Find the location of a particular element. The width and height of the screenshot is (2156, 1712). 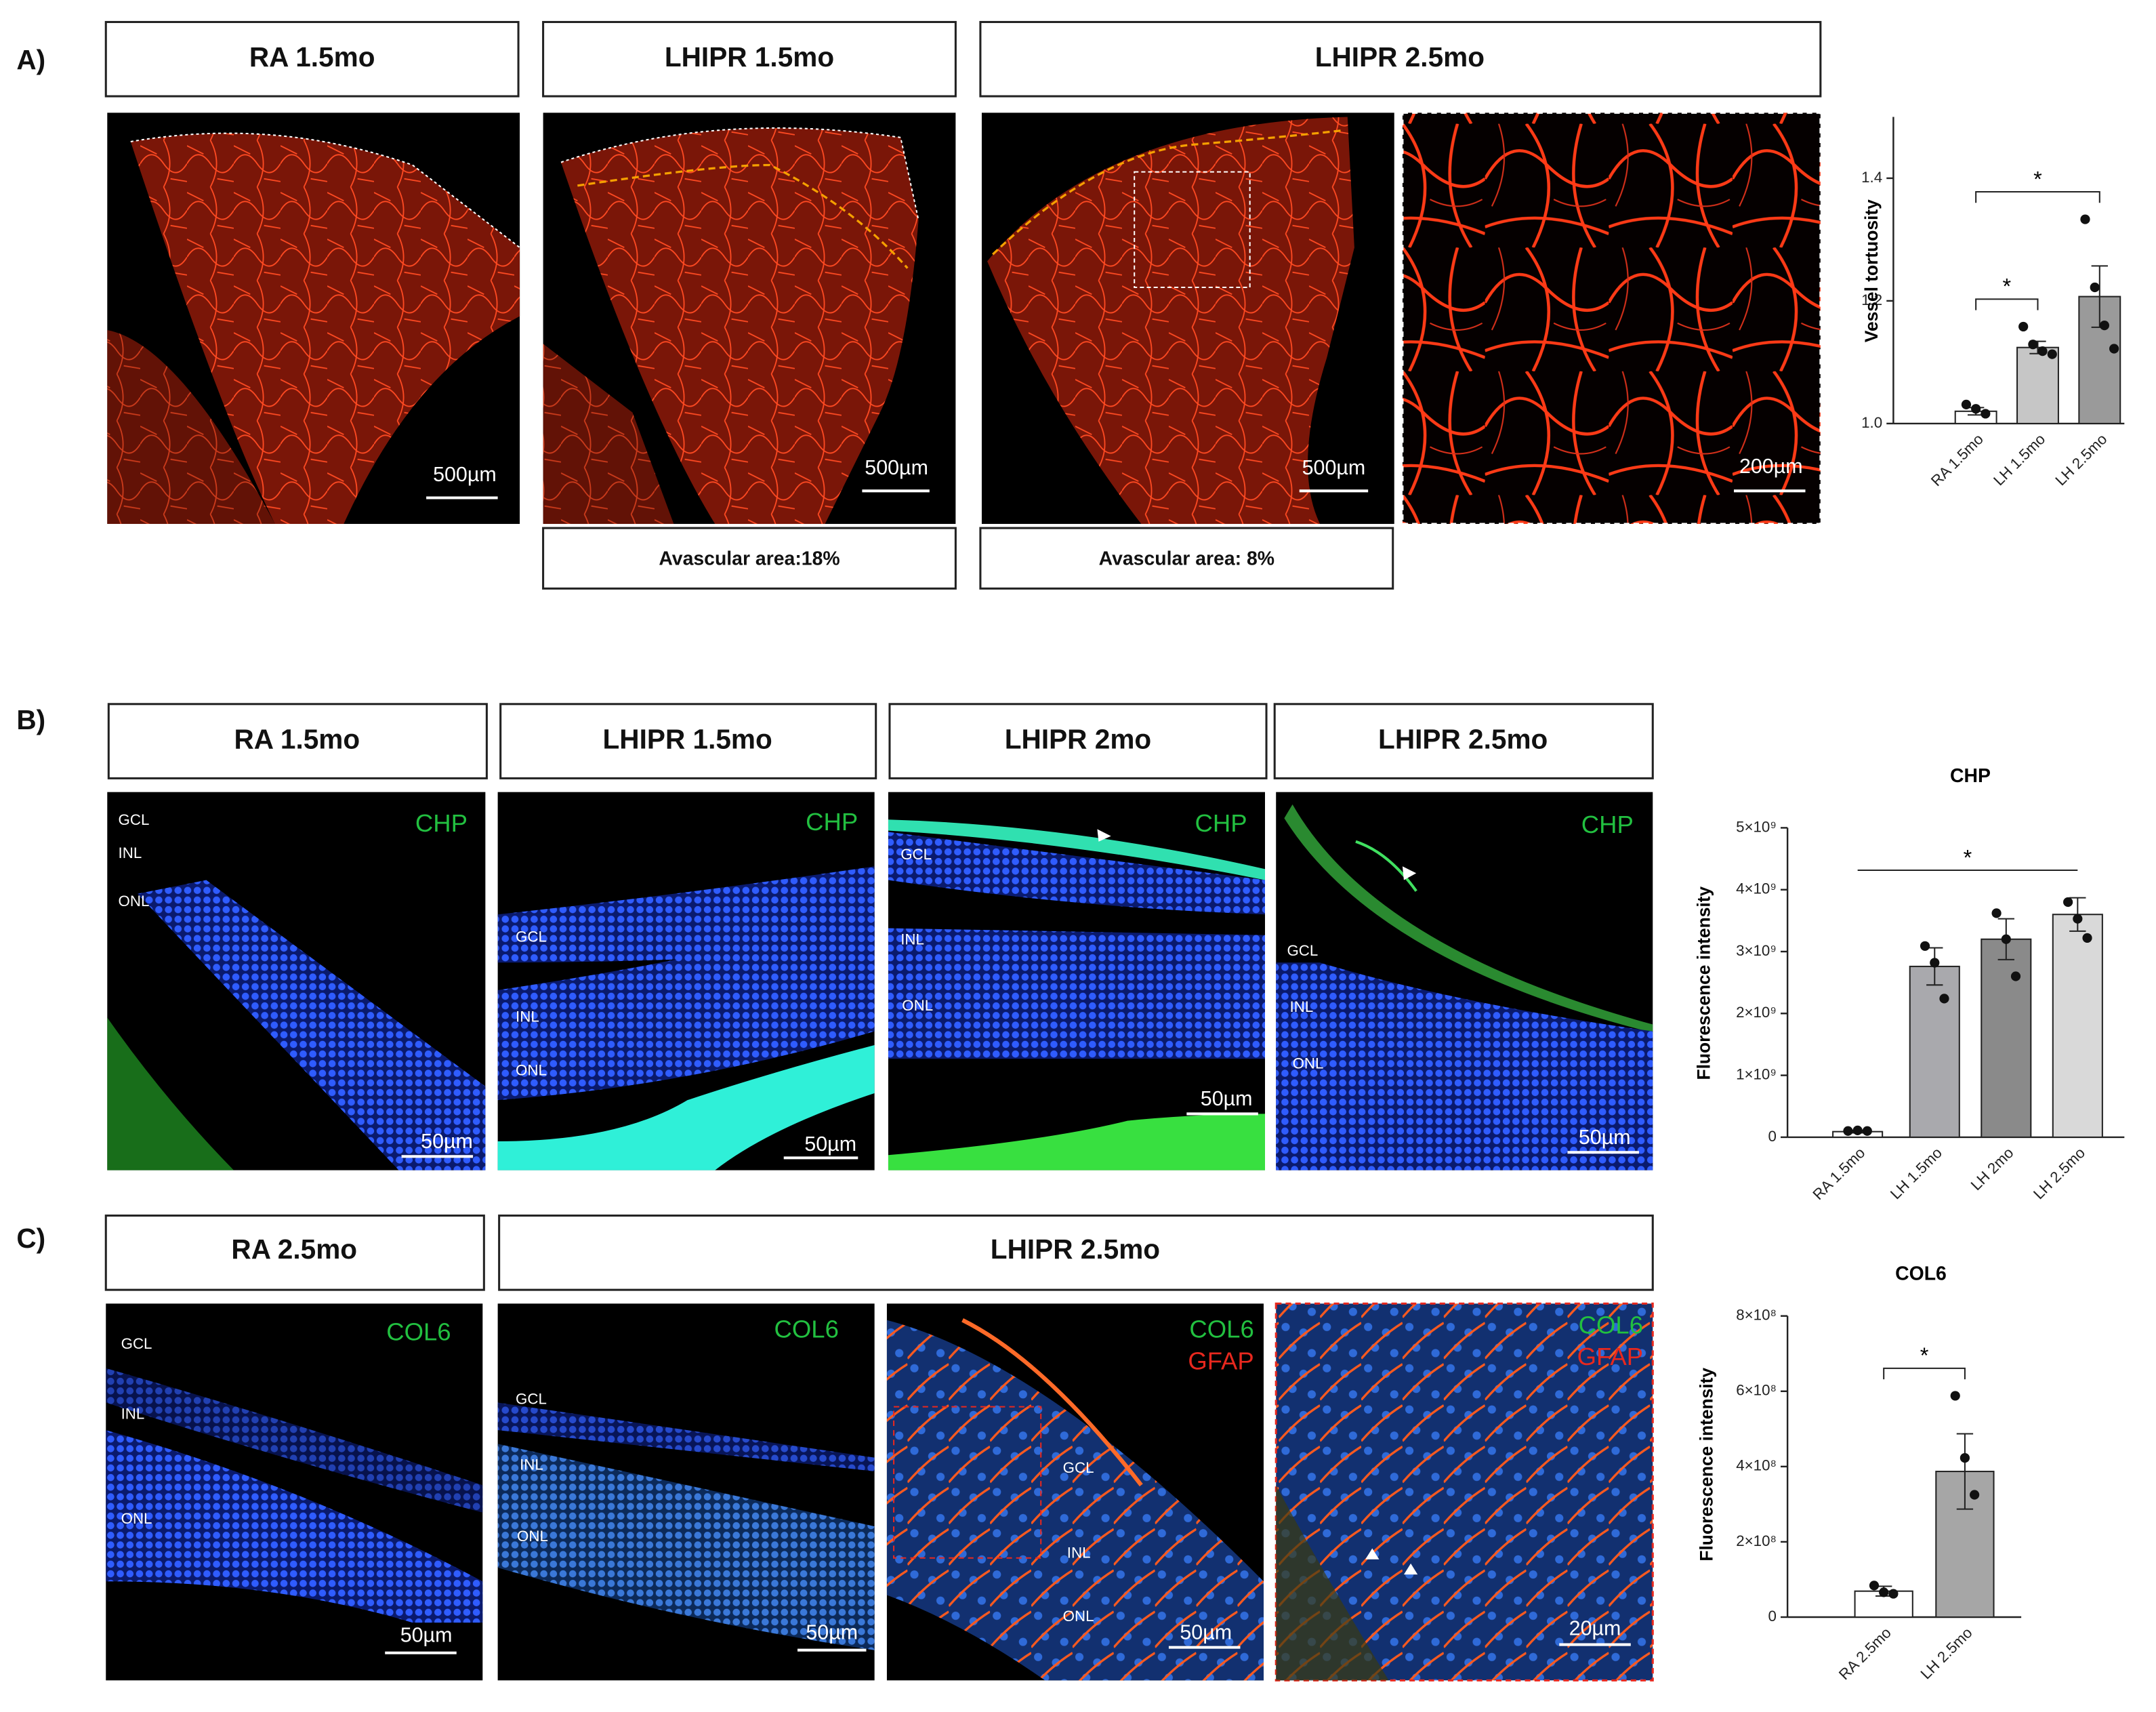

section-image: GCL INL ONL COL6 GFAP 50µm is located at coordinates (1075, 1492).